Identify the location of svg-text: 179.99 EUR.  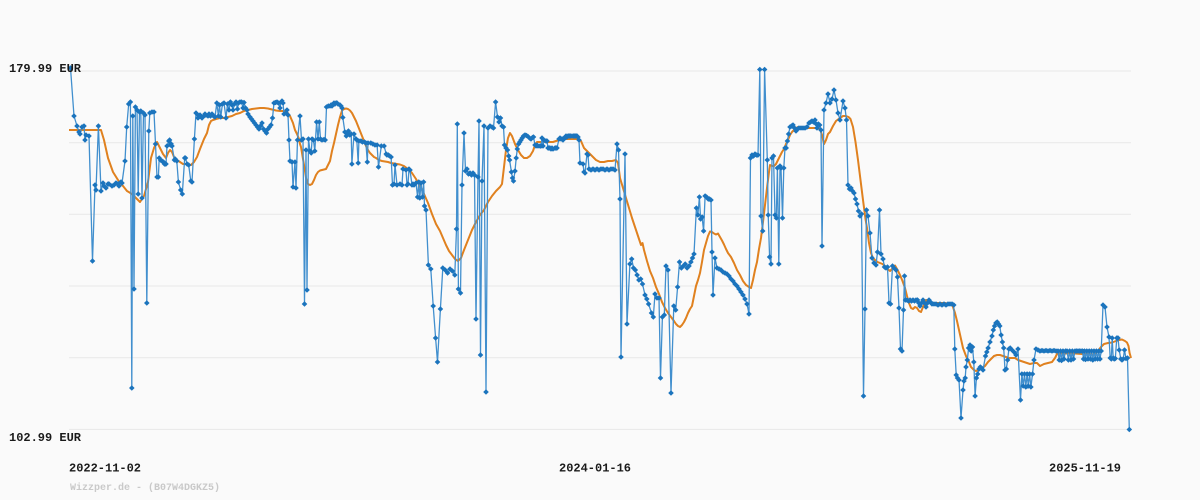
(45, 69).